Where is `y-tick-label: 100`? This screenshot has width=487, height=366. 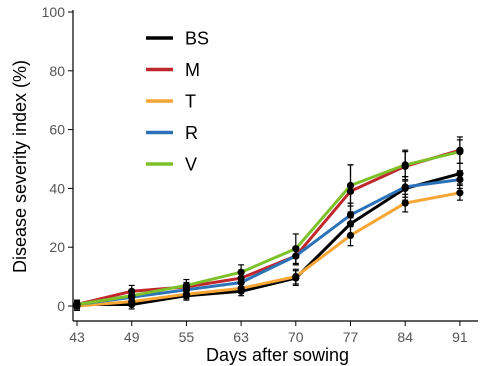 y-tick-label: 100 is located at coordinates (54, 12).